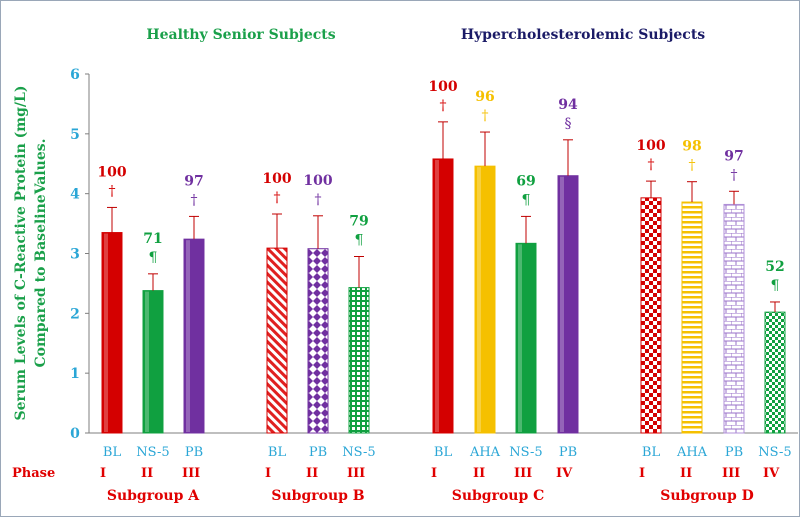  Describe the element at coordinates (41, 252) in the screenshot. I see `y-axis-label-line2: Compared to BaselineValues.` at that location.